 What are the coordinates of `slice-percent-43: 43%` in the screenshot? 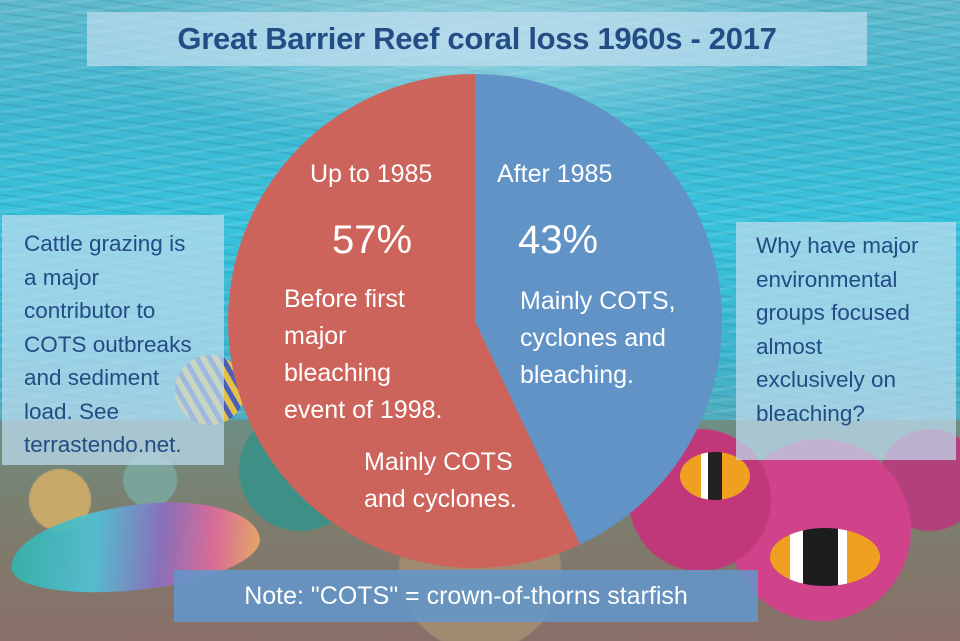 It's located at (558, 240).